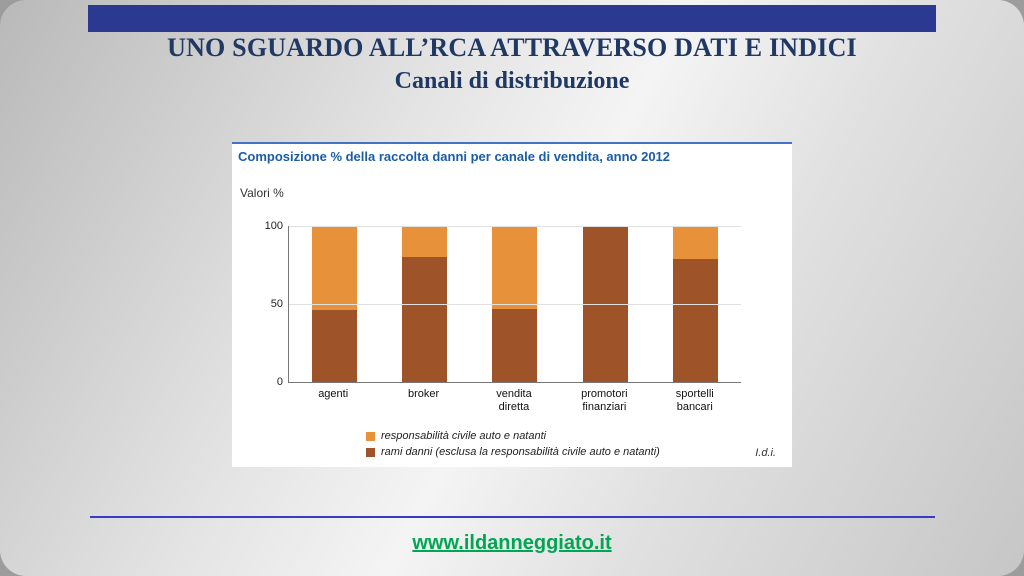  I want to click on x-axis-label: vendita diretta, so click(514, 401).